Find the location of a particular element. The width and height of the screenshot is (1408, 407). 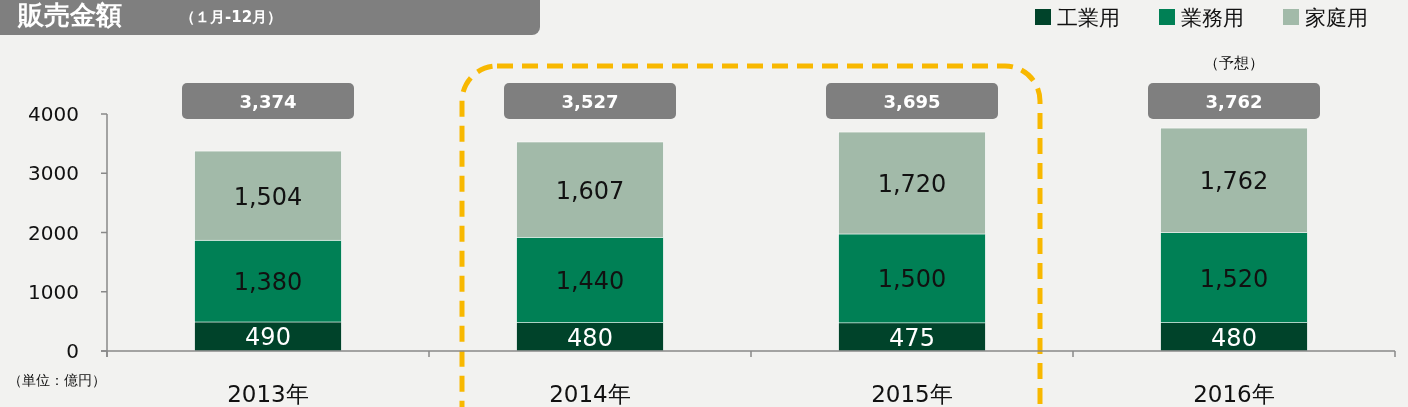

y-tick-label: 3000 is located at coordinates (53, 173).